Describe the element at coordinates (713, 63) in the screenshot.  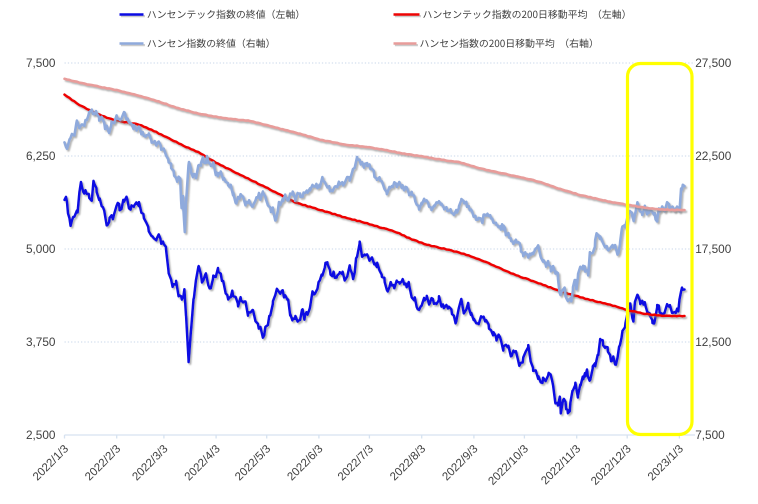
I see `svg-text: 27,500` at that location.